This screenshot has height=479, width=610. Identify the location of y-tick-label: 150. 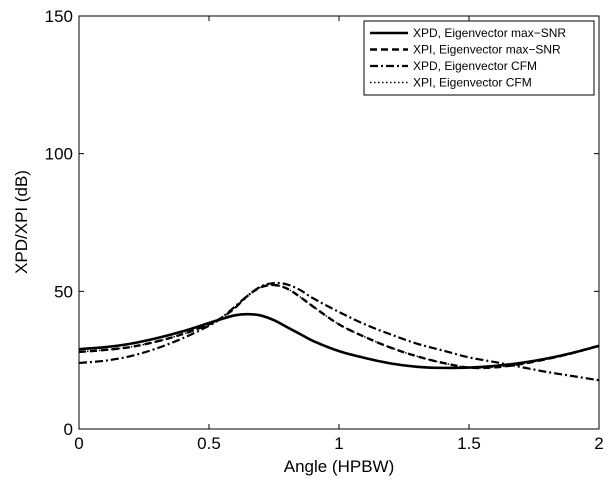
(59, 16).